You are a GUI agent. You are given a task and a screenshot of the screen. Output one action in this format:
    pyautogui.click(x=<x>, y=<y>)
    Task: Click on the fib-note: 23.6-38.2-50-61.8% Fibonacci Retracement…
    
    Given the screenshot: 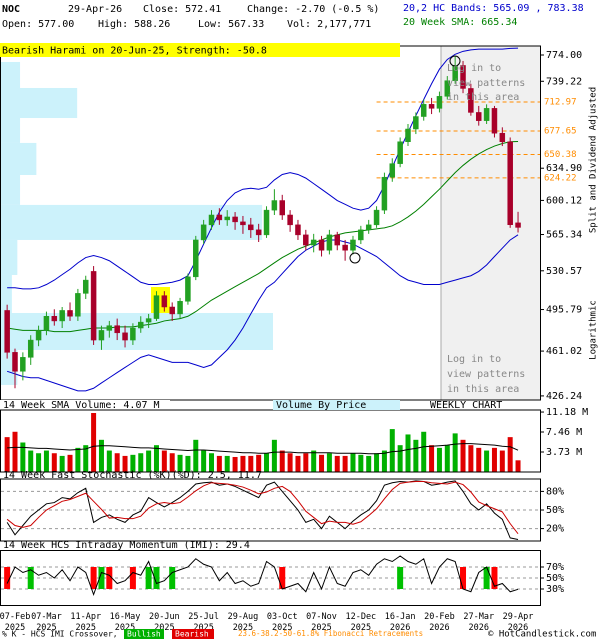 What is the action you would take?
    pyautogui.click(x=330, y=633)
    